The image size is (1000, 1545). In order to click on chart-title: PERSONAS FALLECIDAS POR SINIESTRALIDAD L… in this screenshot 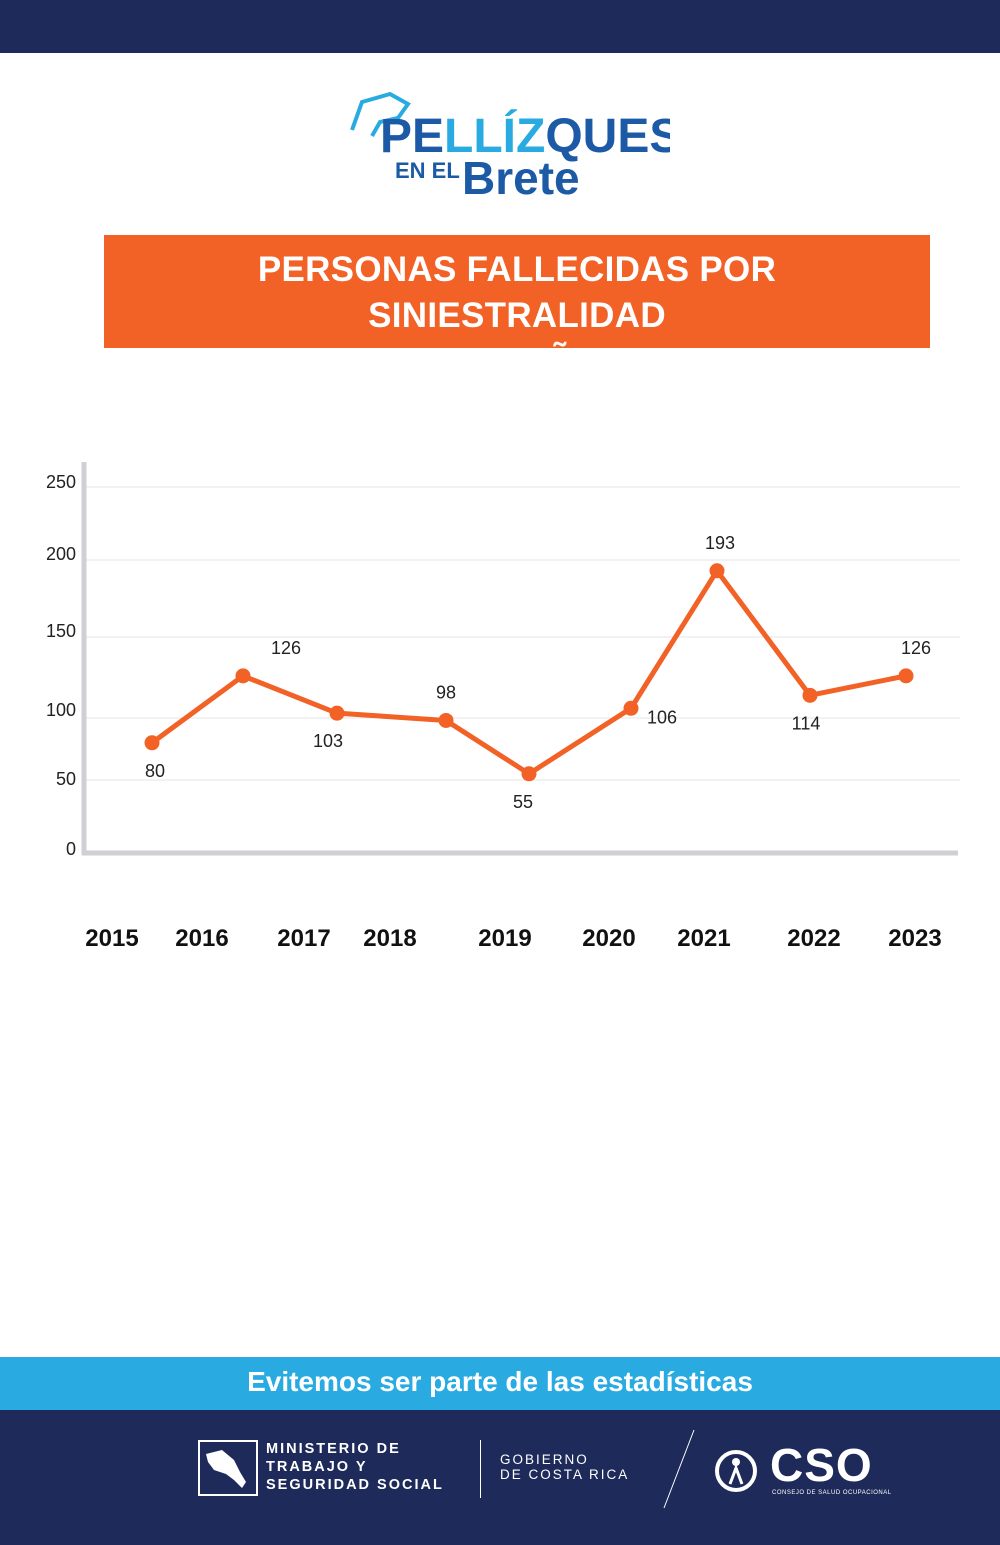, I will do `click(517, 308)`.